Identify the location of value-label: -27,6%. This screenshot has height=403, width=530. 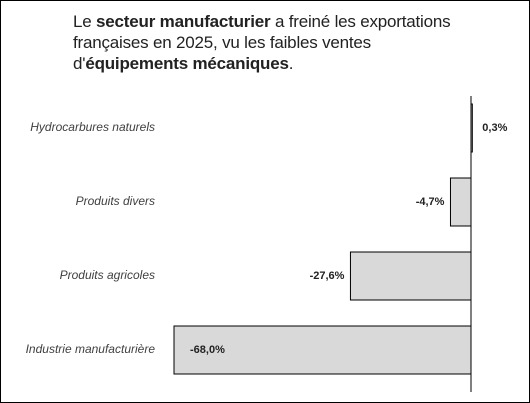
(327, 276).